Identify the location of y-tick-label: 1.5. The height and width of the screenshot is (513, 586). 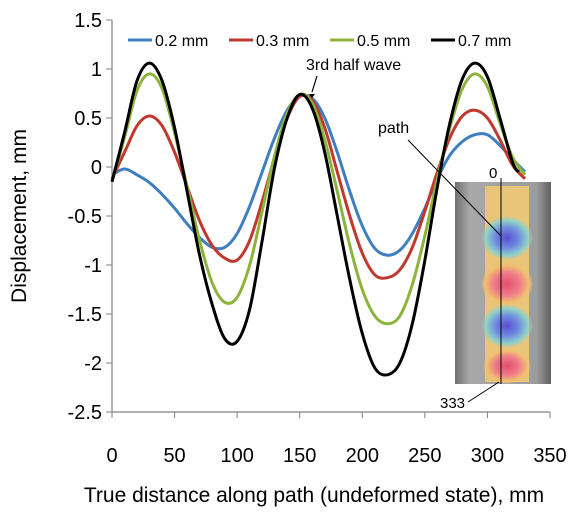
(88, 21).